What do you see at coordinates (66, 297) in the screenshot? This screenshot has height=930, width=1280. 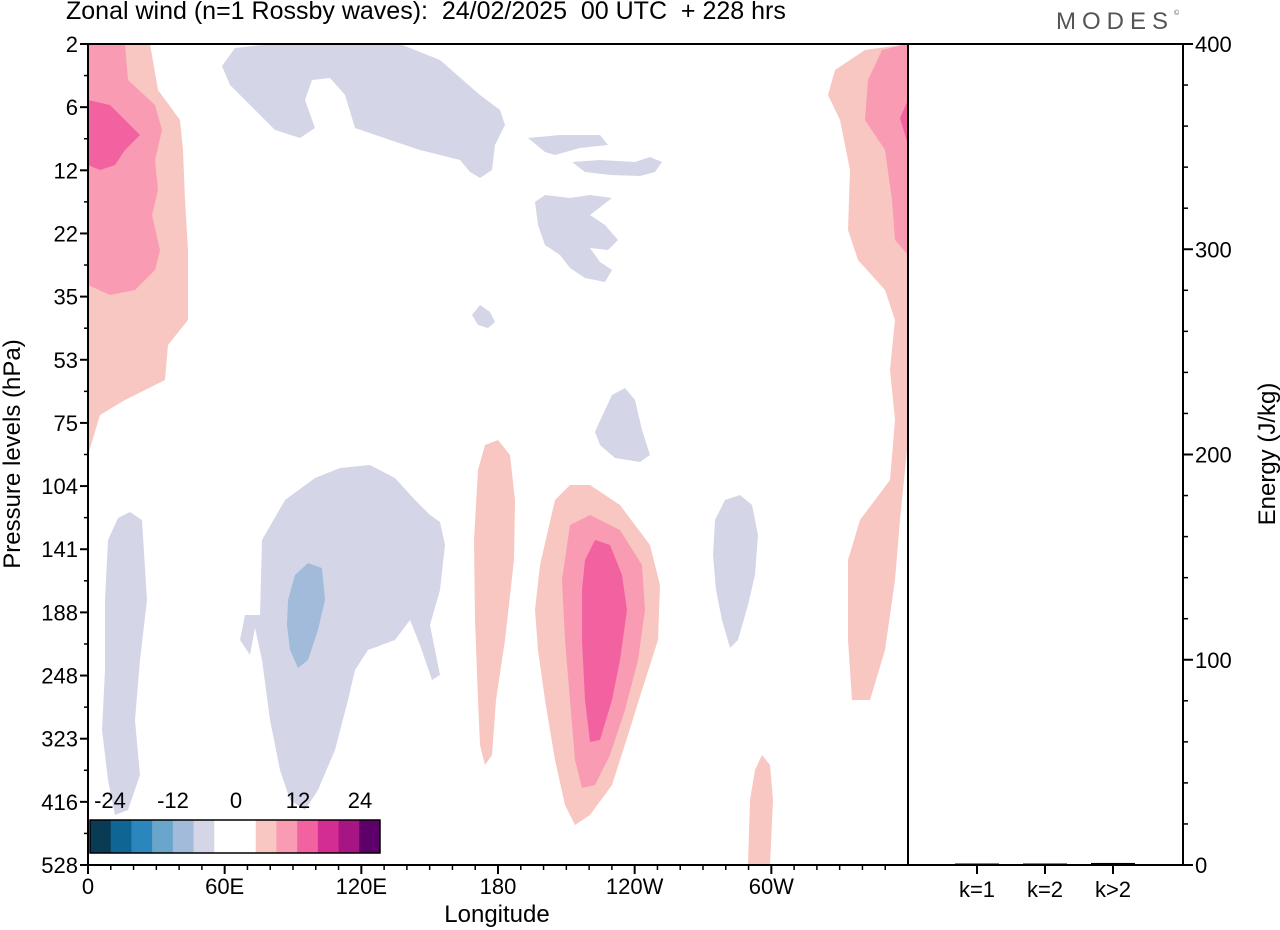 I see `y-tick-label: 35` at bounding box center [66, 297].